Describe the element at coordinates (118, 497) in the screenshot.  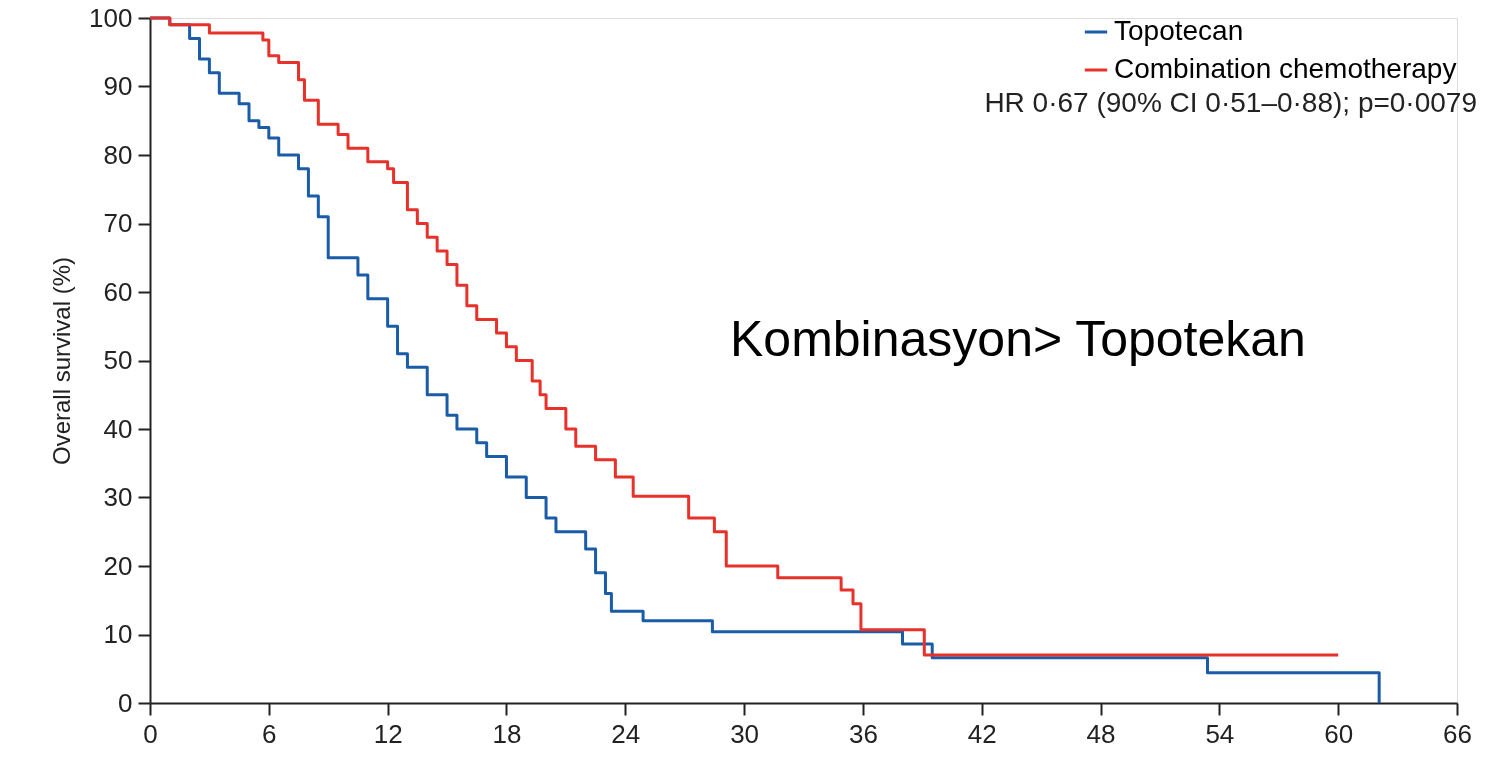
I see `y-tick-label: 30` at that location.